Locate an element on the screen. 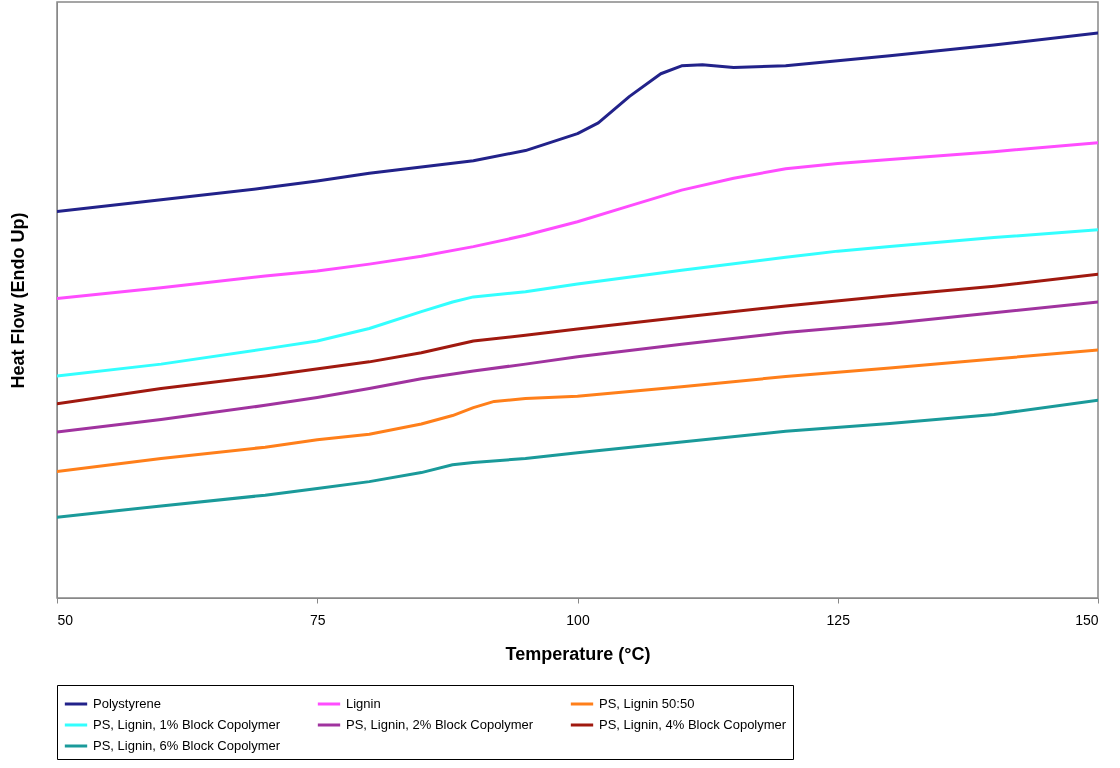 The width and height of the screenshot is (1120, 768). x-tick-label: 125 is located at coordinates (838, 619).